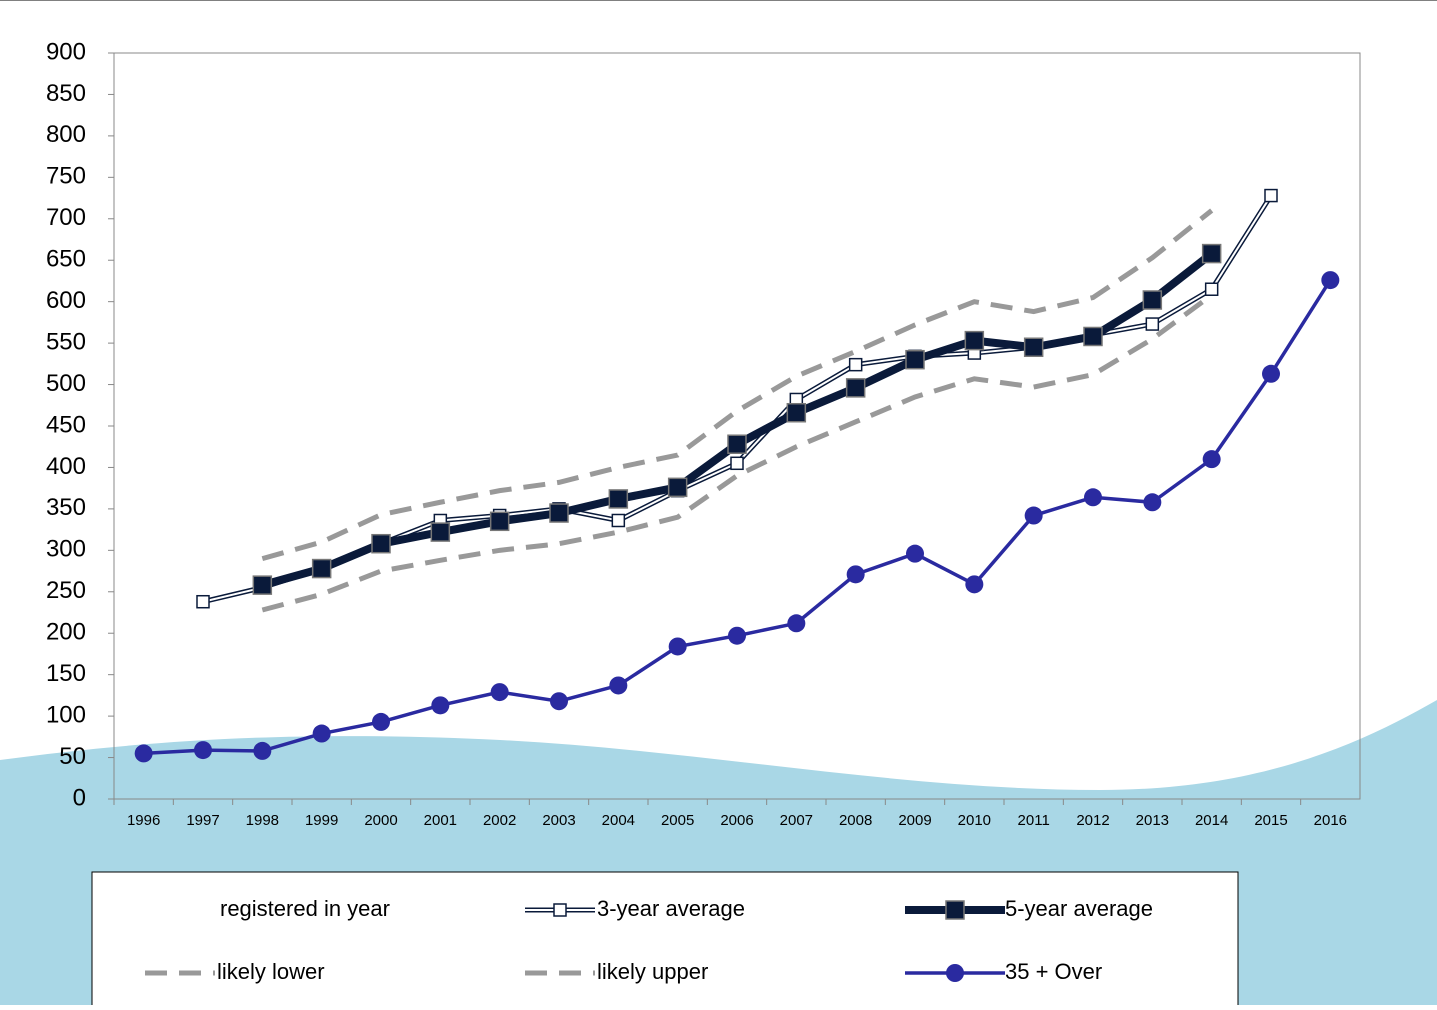 This screenshot has width=1437, height=1010. Describe the element at coordinates (66, 259) in the screenshot. I see `y-tick-label: 650` at that location.